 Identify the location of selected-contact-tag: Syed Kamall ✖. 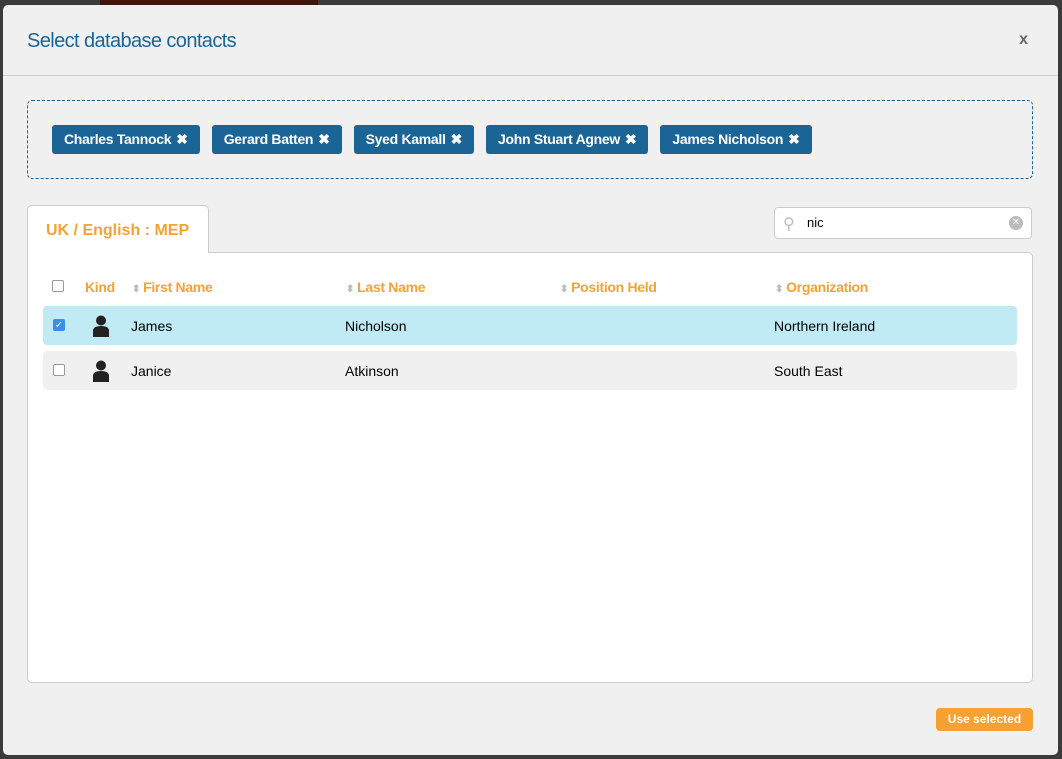
(414, 139).